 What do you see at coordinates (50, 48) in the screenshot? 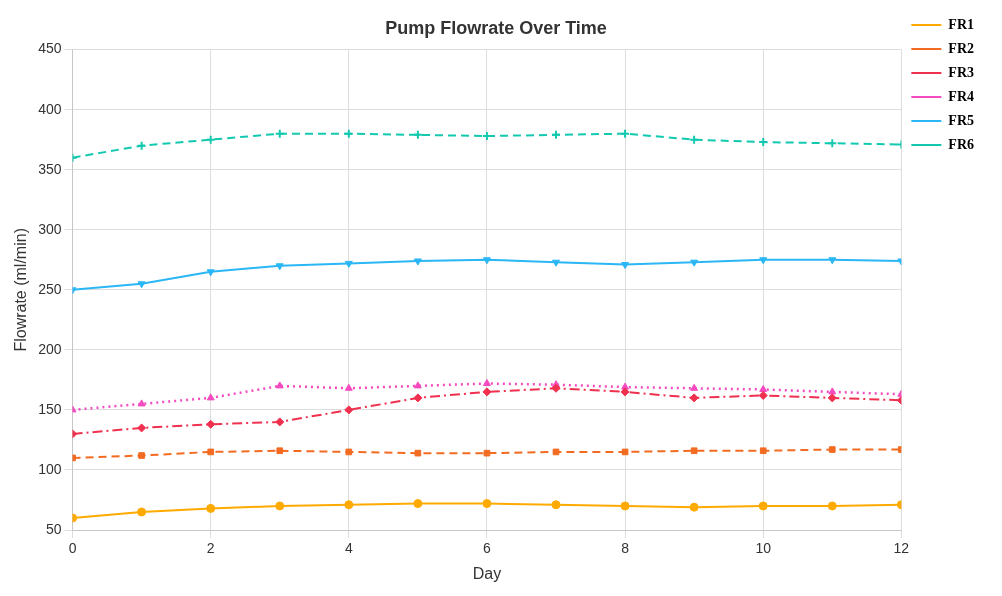
I see `y-tick-label: 450` at bounding box center [50, 48].